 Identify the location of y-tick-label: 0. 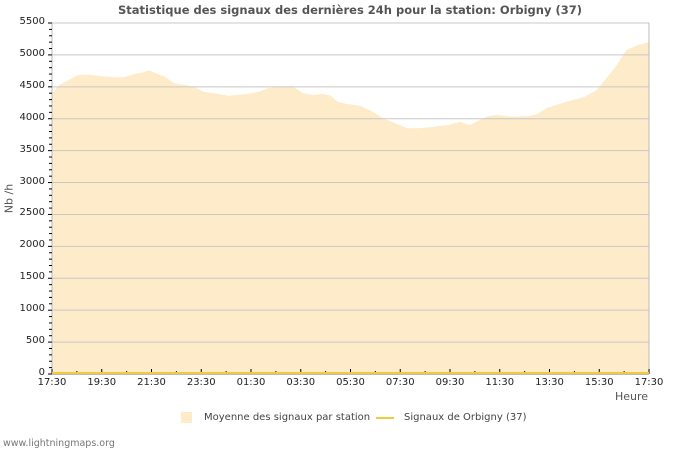
(41, 372).